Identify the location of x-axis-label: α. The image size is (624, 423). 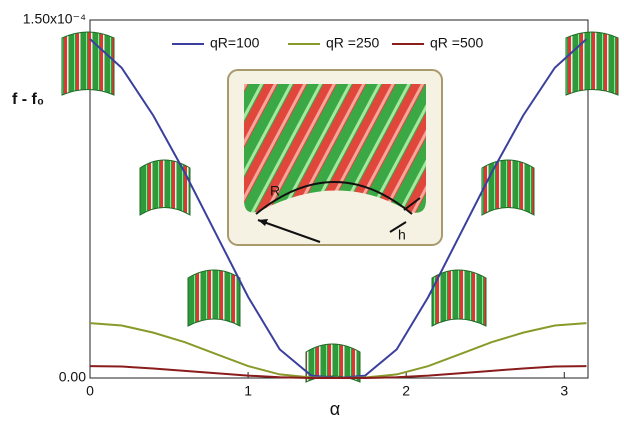
(335, 409).